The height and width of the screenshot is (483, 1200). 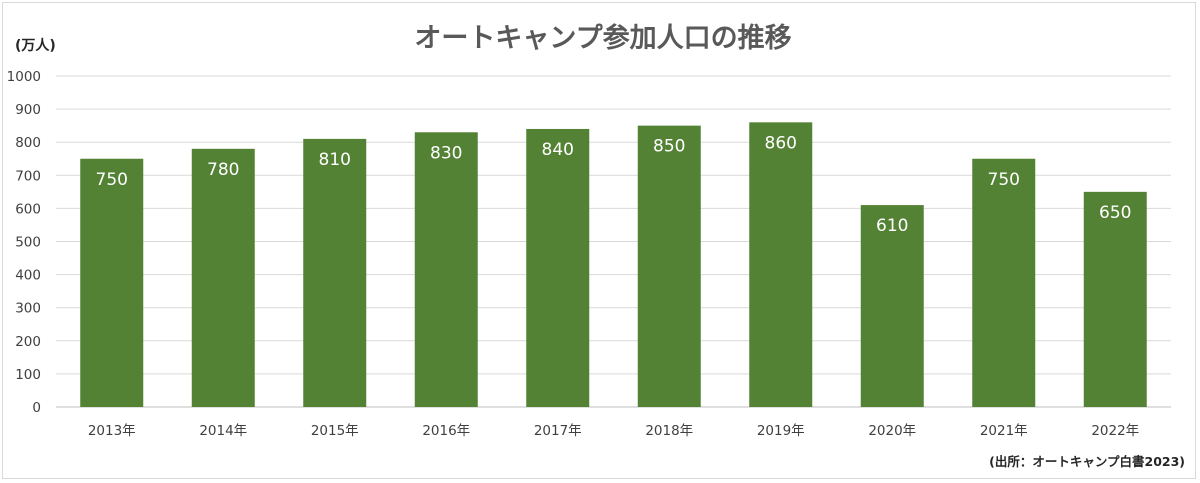 I want to click on data-label: 840, so click(x=558, y=150).